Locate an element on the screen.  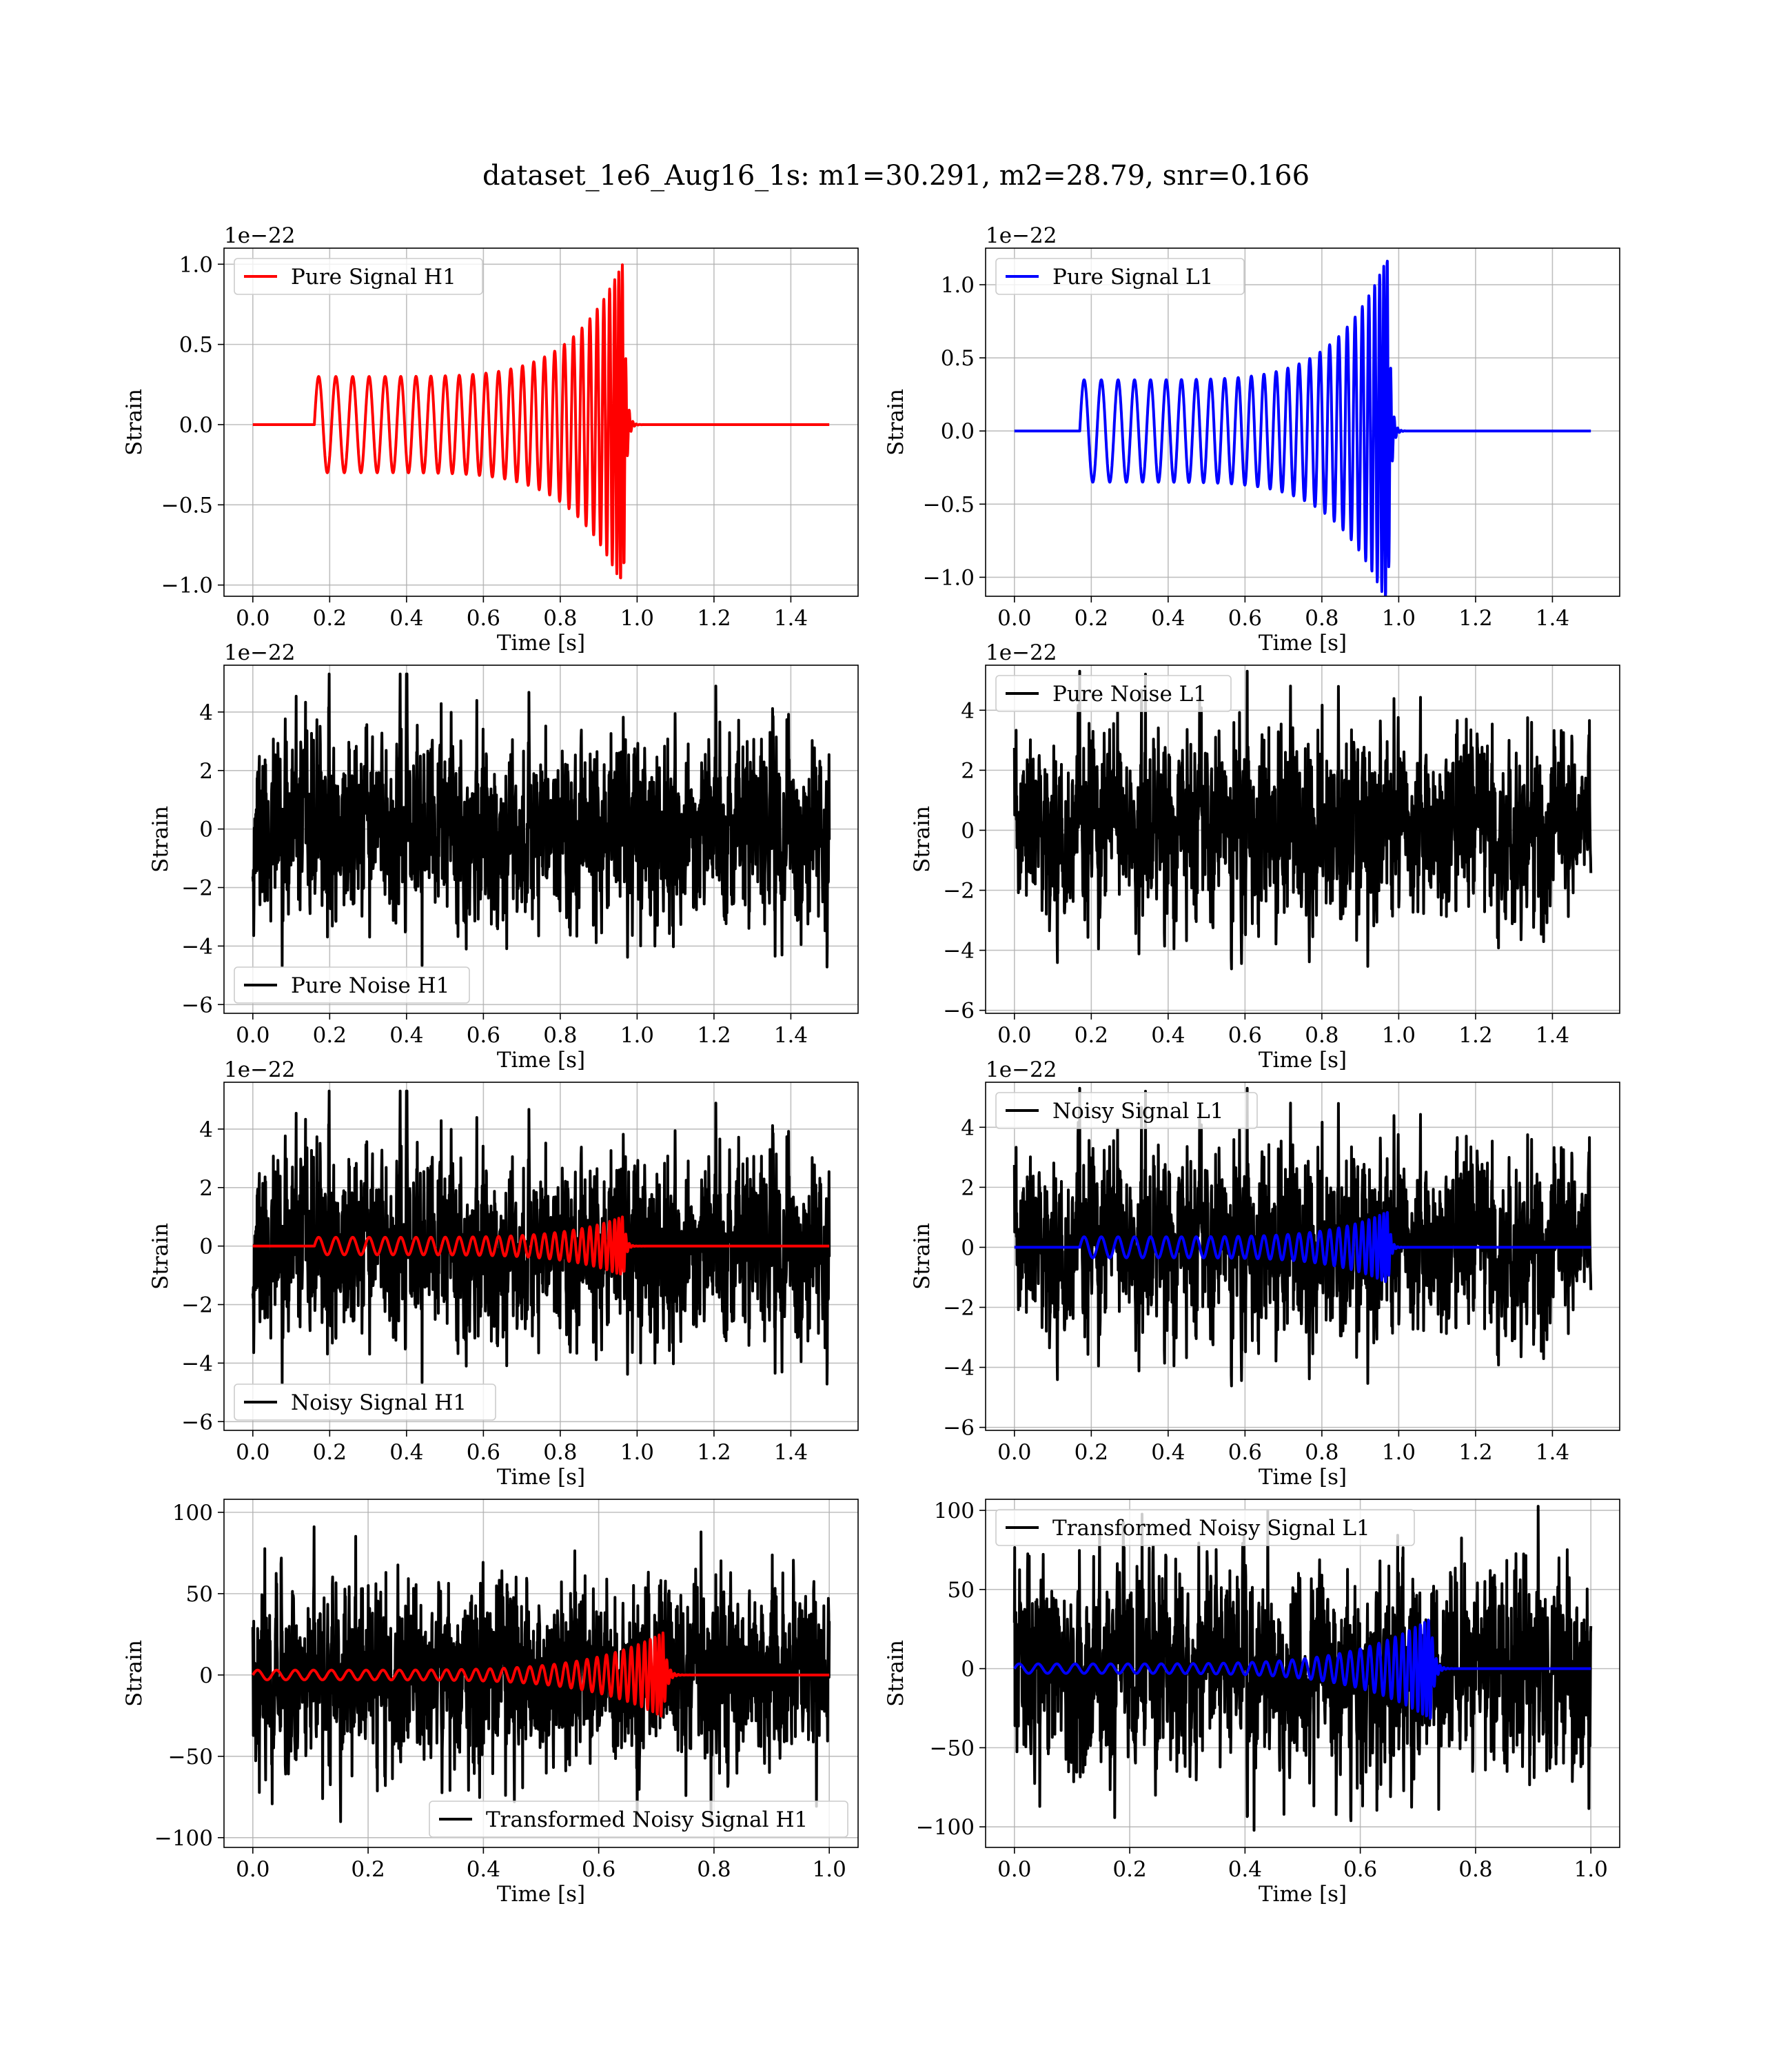
legend: Pure Signal H1 is located at coordinates (358, 276).